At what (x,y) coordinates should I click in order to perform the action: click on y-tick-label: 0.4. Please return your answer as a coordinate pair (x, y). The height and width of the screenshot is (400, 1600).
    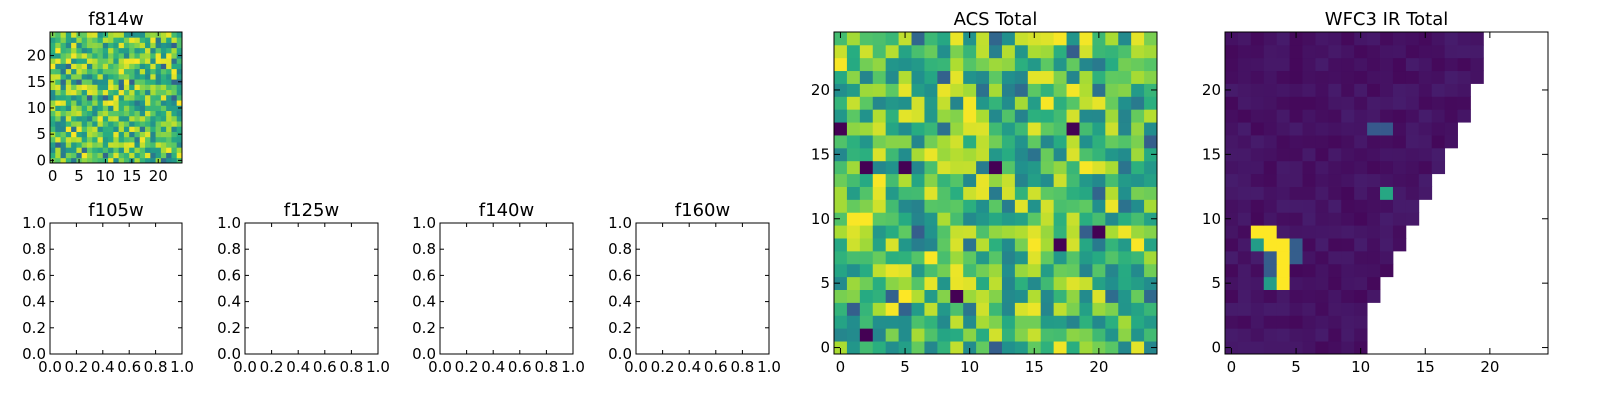
    Looking at the image, I should click on (424, 302).